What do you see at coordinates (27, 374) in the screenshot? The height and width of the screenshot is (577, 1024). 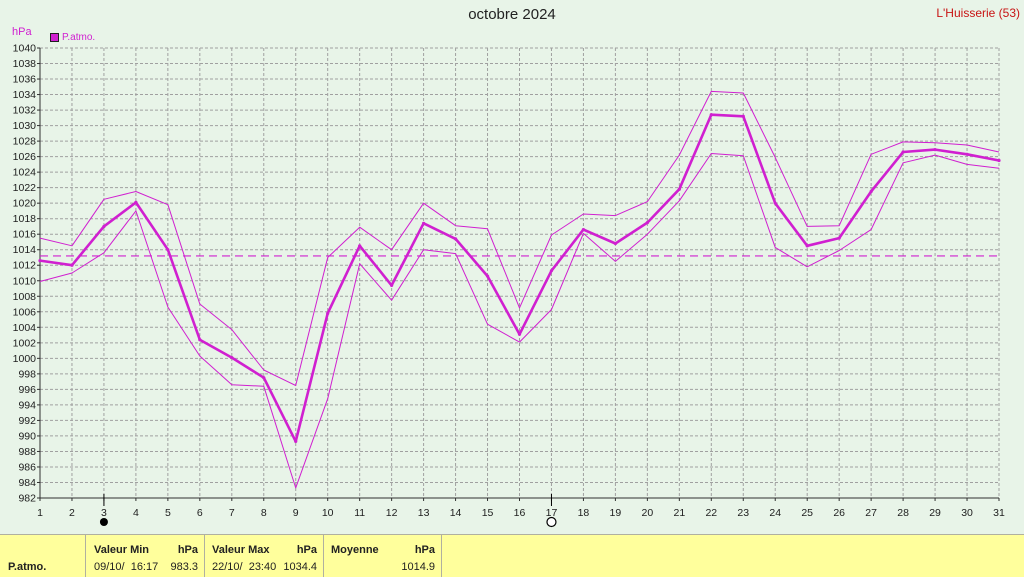 I see `y-tick-label: 998` at bounding box center [27, 374].